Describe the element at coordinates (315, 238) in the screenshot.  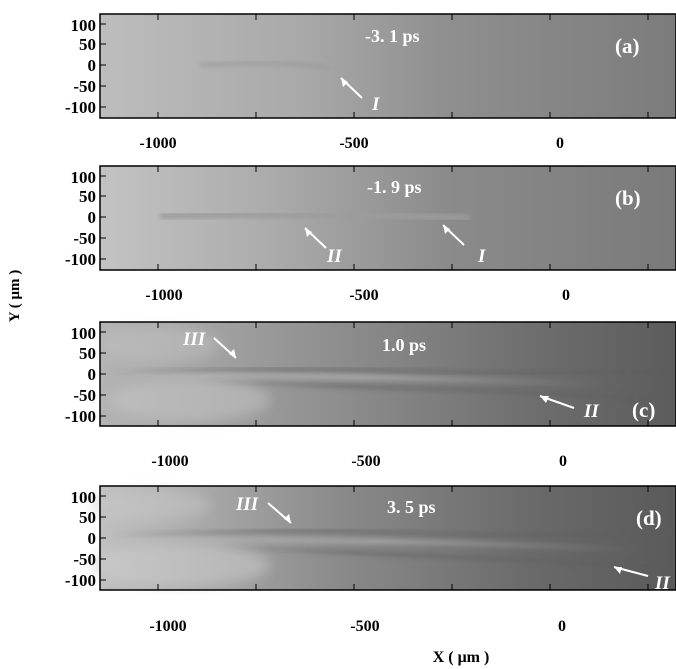
I see `panel-b-arrow-II` at that location.